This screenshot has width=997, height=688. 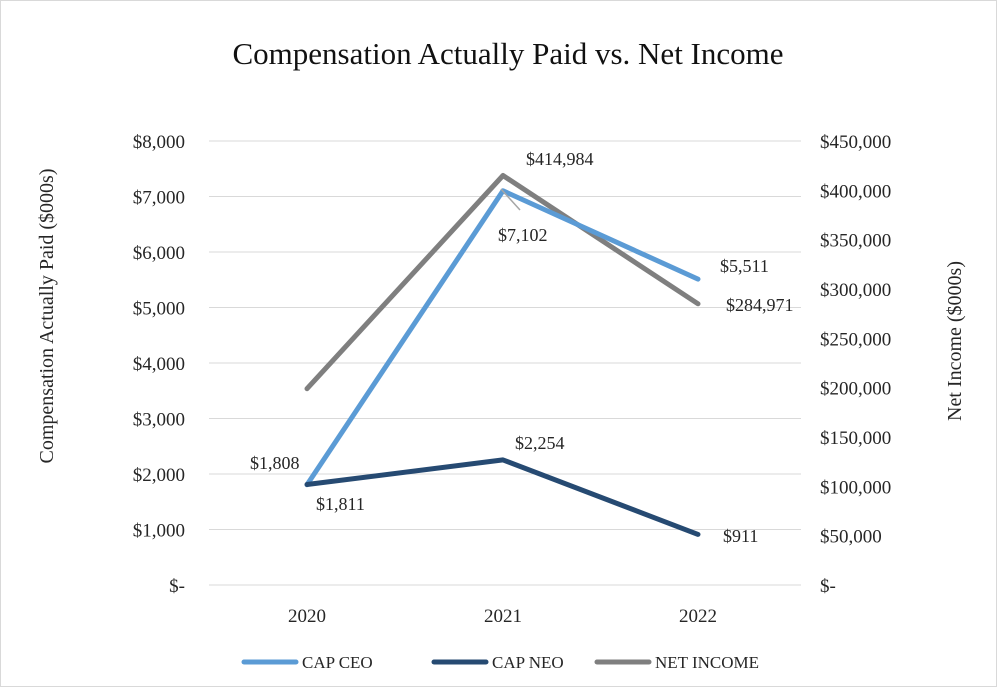 What do you see at coordinates (307, 616) in the screenshot?
I see `x-tick-label: 2020` at bounding box center [307, 616].